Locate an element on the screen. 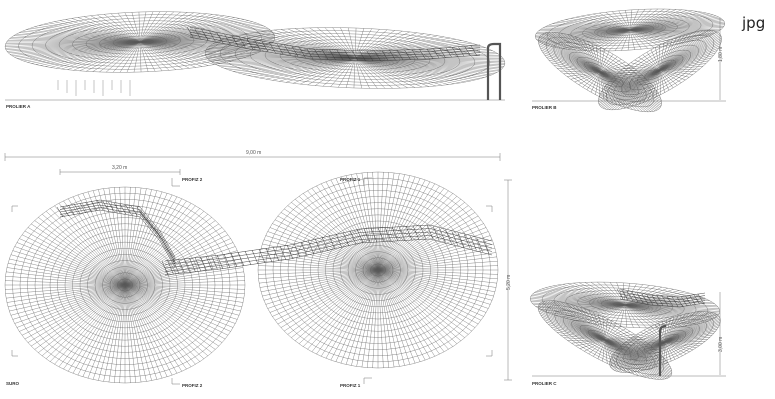 This screenshot has width=775, height=399. section-marker-profiz-2-top: PROFIZ 2 is located at coordinates (192, 179).